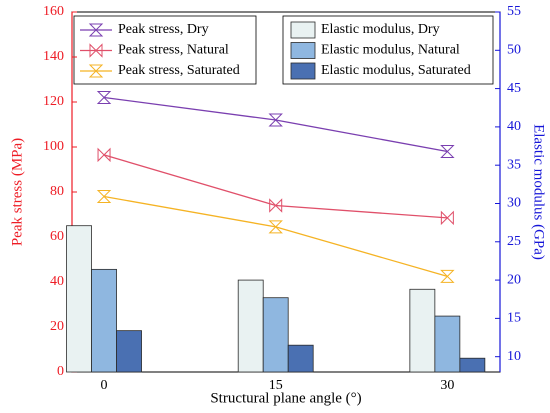 Image resolution: width=550 pixels, height=413 pixels. Describe the element at coordinates (179, 70) in the screenshot. I see `legend-label: Peak stress, Saturated` at that location.